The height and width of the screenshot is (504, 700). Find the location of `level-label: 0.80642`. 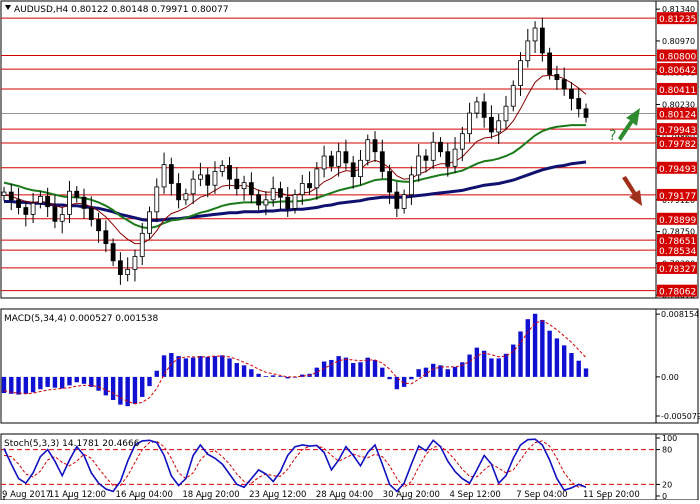

level-label: 0.80642 is located at coordinates (677, 71).